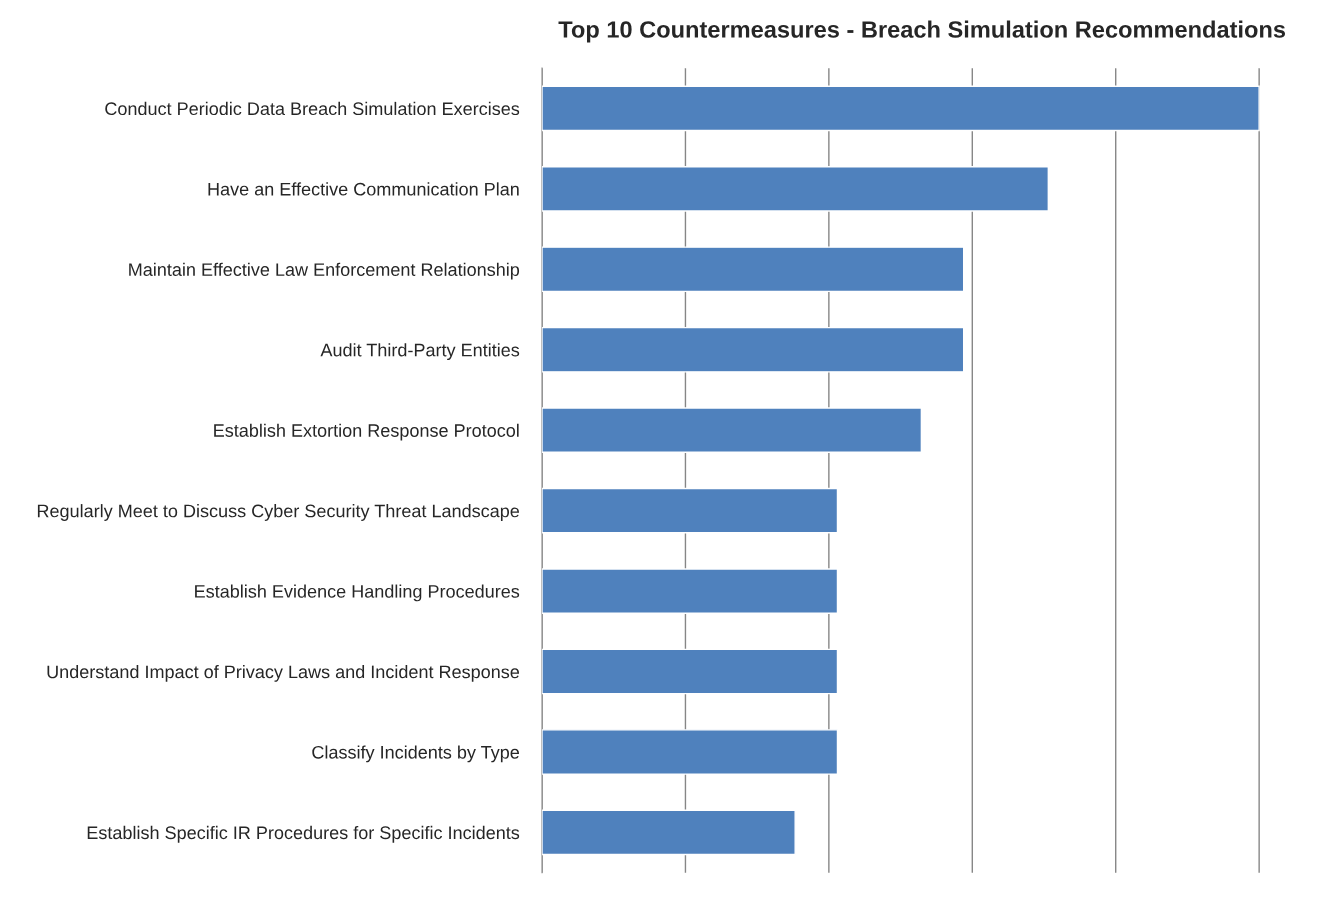 This screenshot has width=1322, height=909. I want to click on y-tick-label: Understand Impact of Privacy Laws and Incident Response, so click(283, 673).